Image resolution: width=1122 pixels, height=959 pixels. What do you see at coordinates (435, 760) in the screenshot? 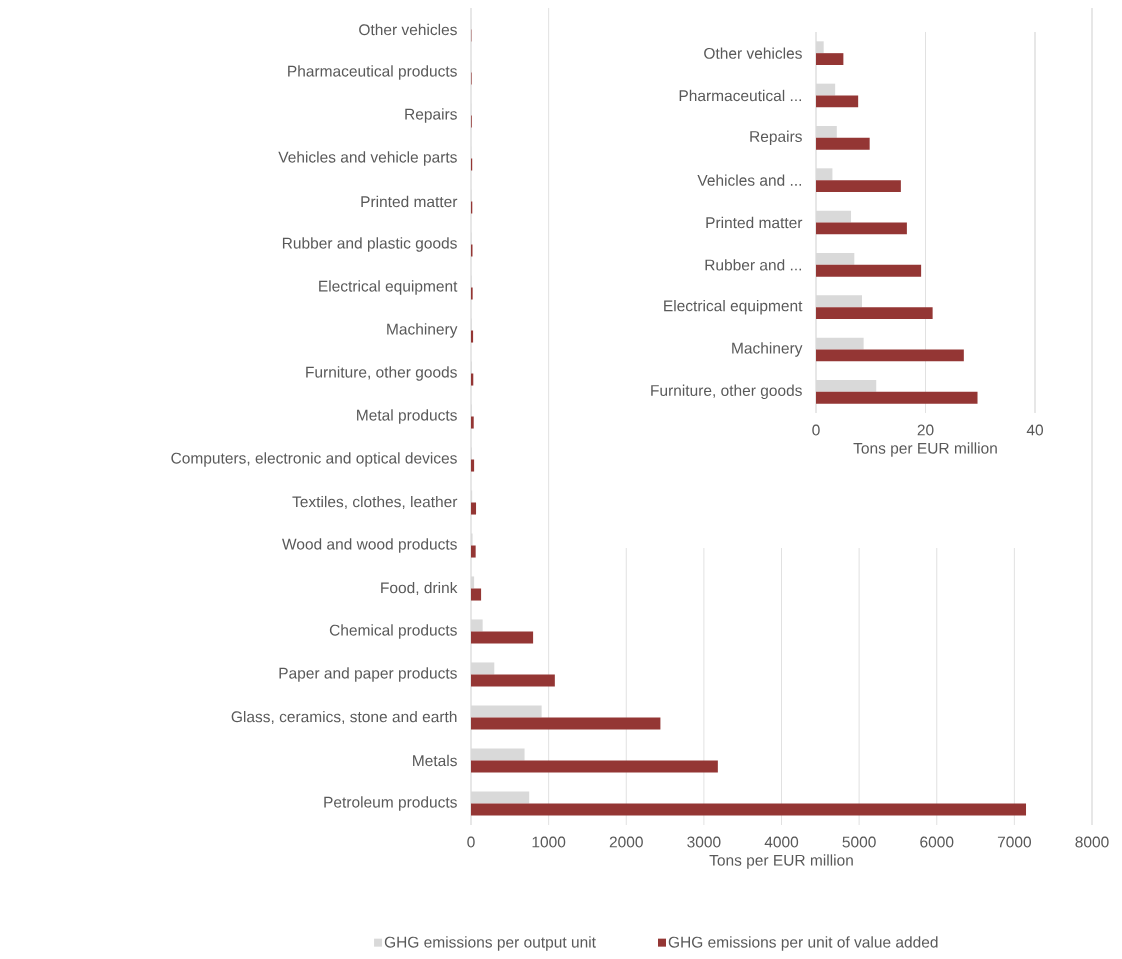
I see `y-tick-label: Metals` at bounding box center [435, 760].